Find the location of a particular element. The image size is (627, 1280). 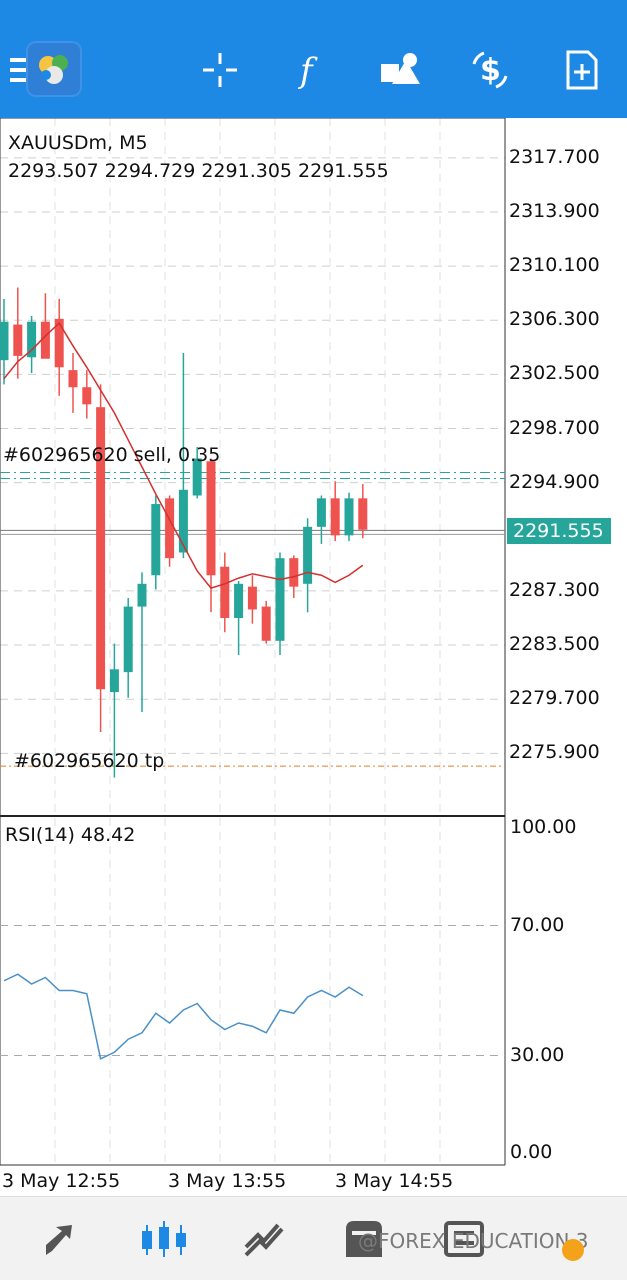

crosshair-icon is located at coordinates (220, 70).